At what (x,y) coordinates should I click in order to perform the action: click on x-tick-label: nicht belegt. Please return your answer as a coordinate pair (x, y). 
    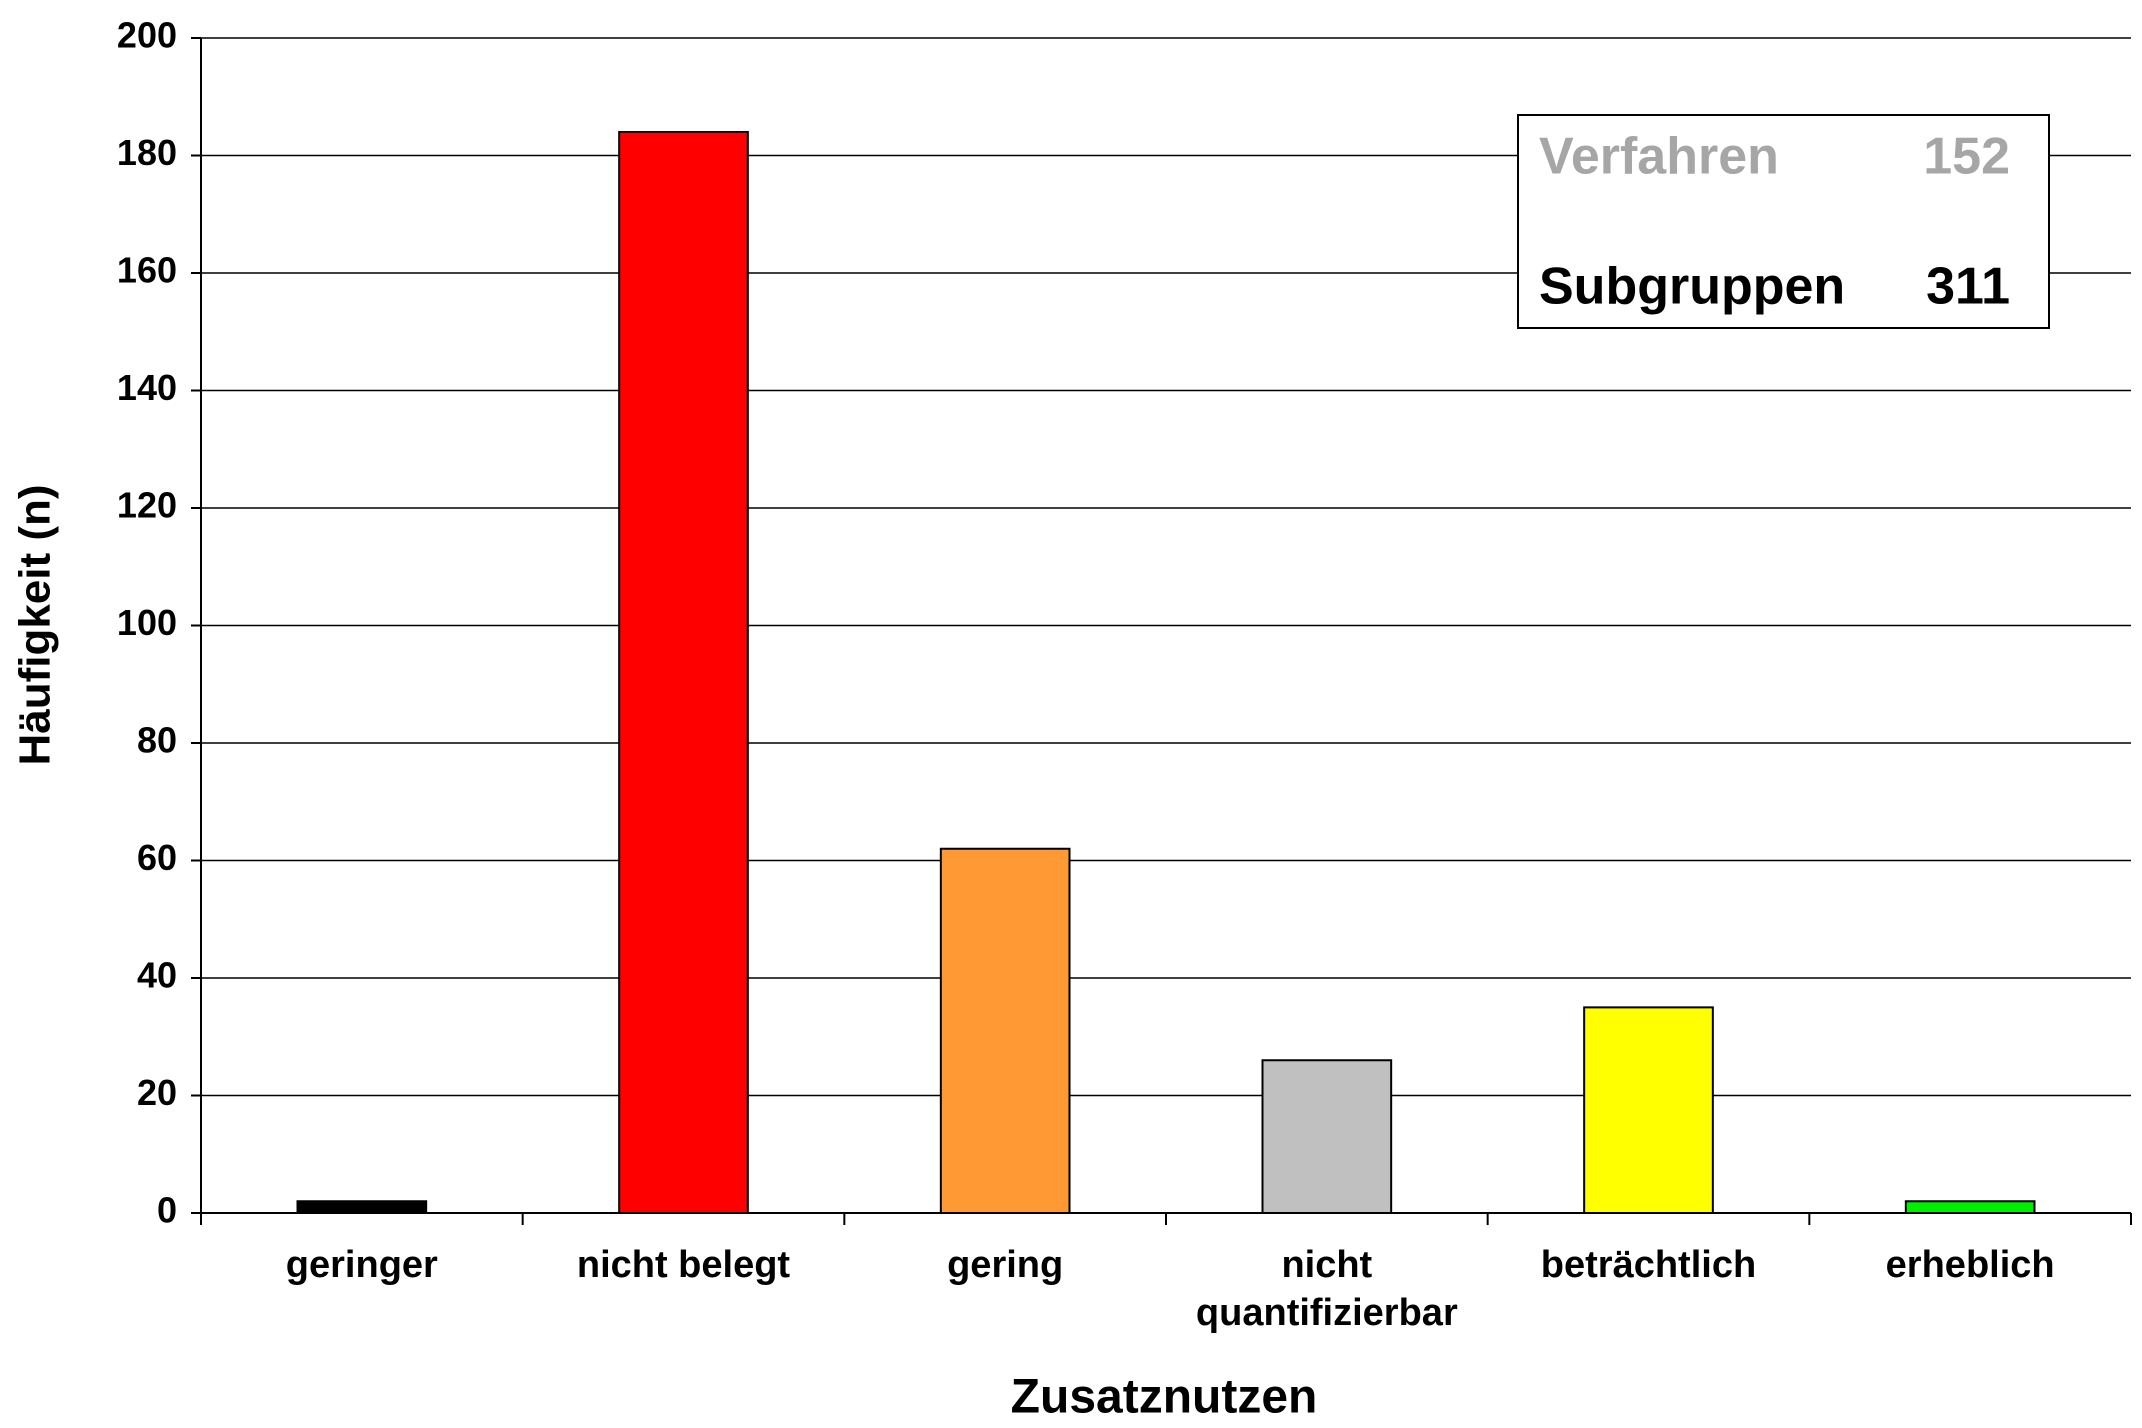
    Looking at the image, I should click on (683, 1265).